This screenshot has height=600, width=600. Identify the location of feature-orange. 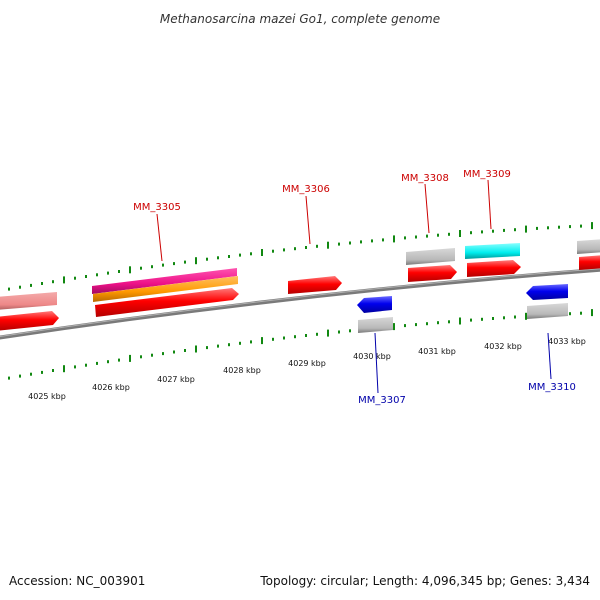
(165, 289).